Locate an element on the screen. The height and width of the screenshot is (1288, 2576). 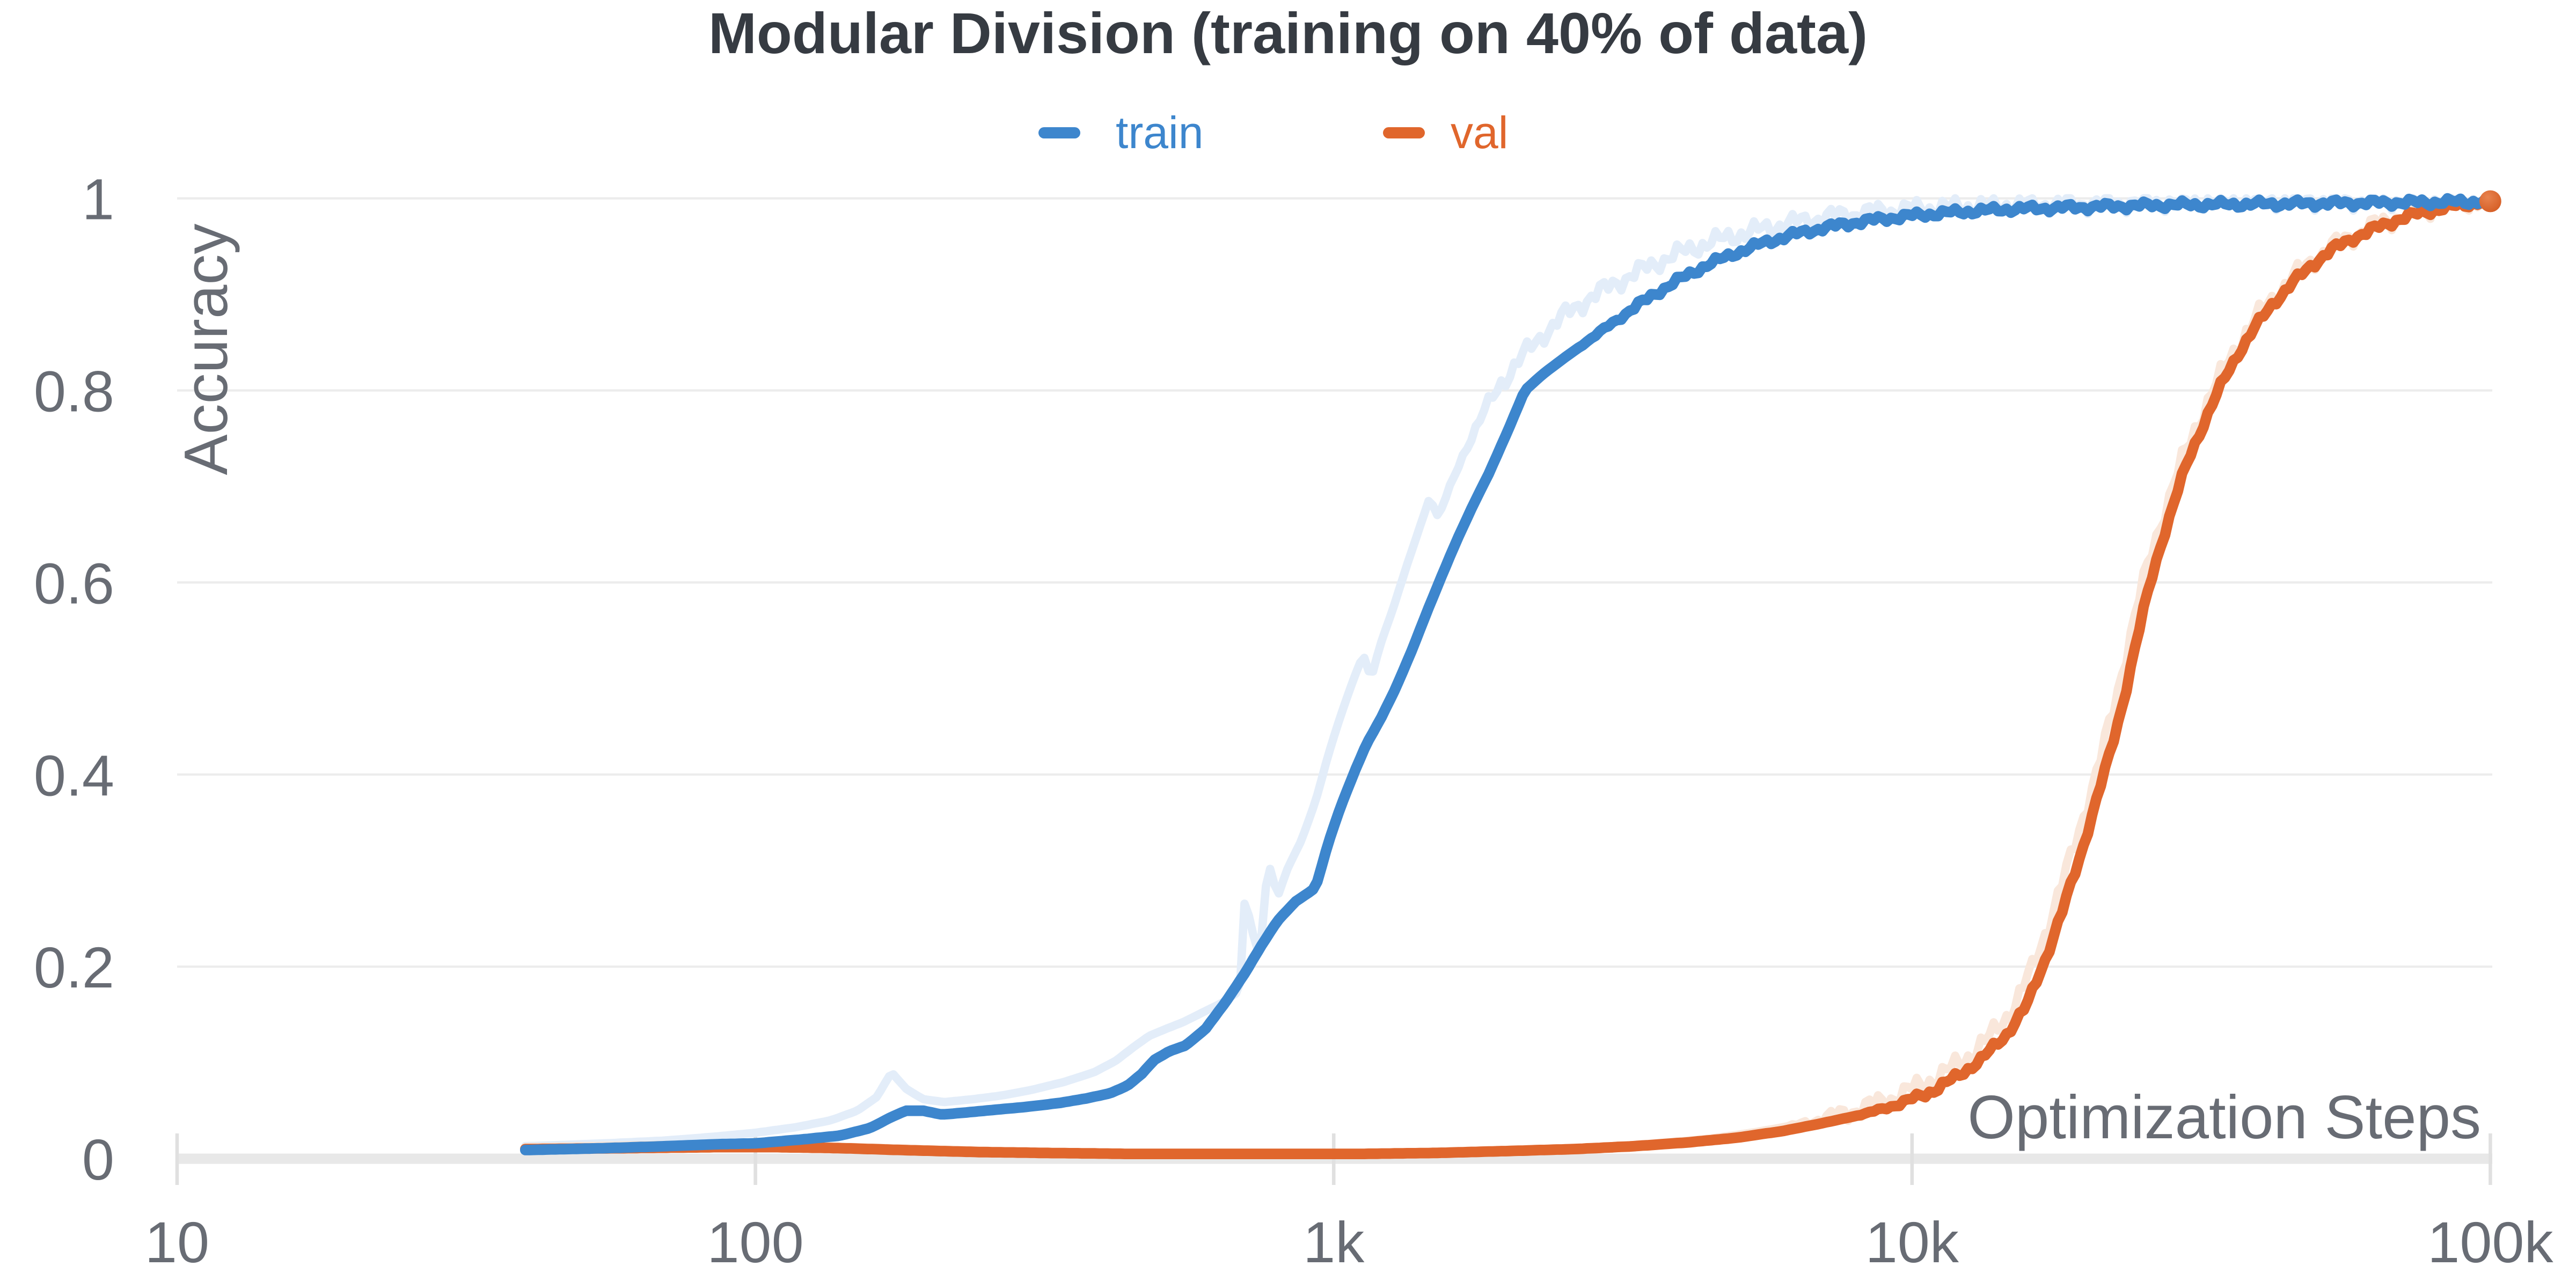
y-tick-label: 0.4 is located at coordinates (74, 775).